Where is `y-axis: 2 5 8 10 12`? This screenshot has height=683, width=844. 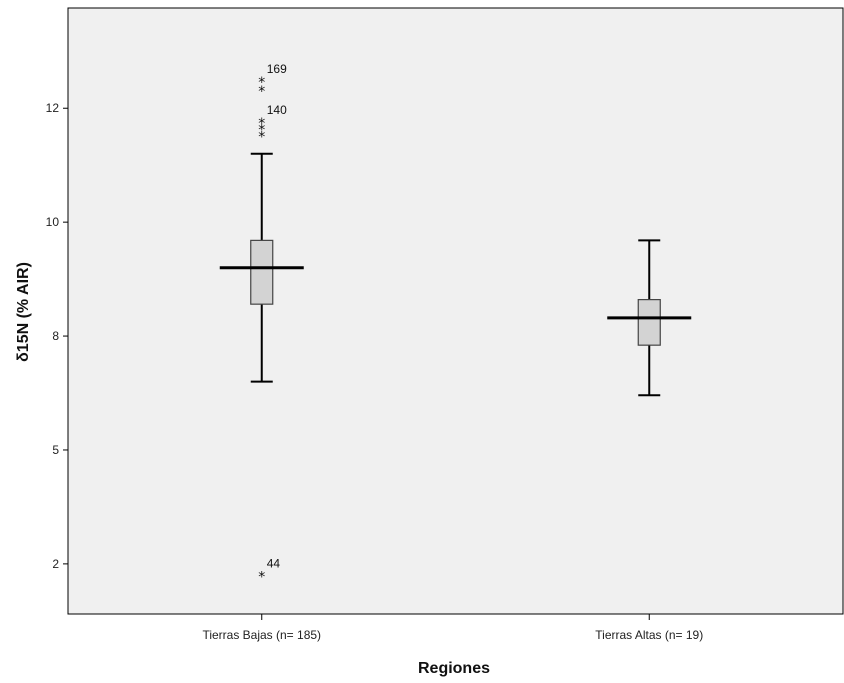 y-axis: 2 5 8 10 12 is located at coordinates (57, 336).